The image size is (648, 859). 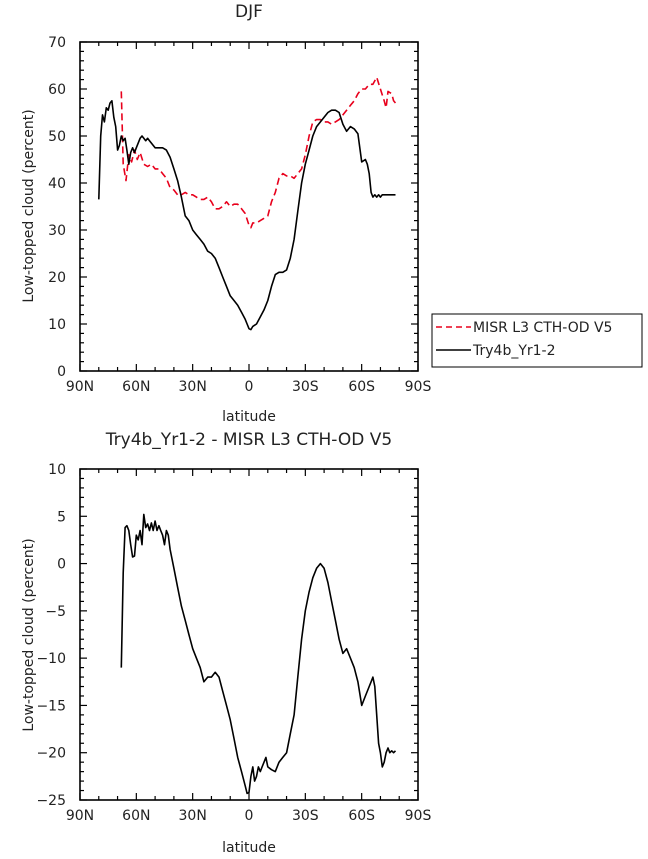 What do you see at coordinates (249, 417) in the screenshot?
I see `top-chart-x-label: latitude` at bounding box center [249, 417].